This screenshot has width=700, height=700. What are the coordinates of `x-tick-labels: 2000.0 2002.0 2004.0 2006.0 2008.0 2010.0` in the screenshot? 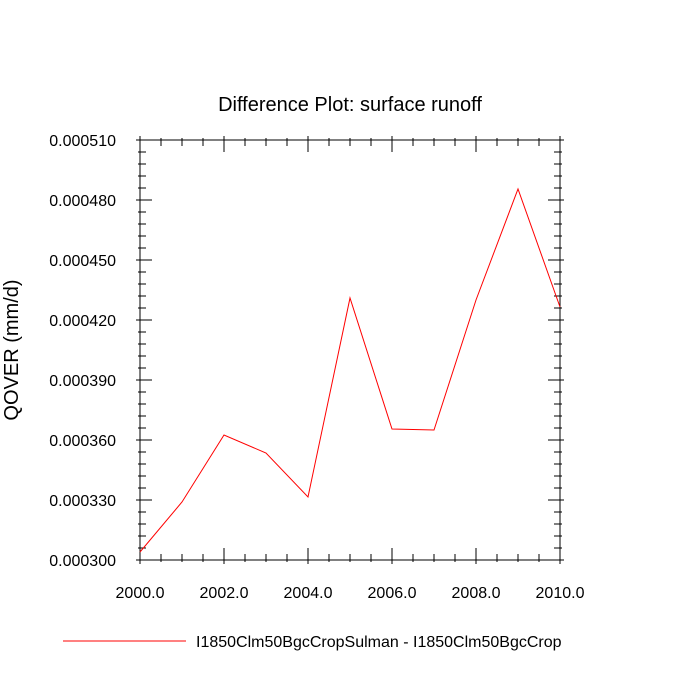 It's located at (350, 593).